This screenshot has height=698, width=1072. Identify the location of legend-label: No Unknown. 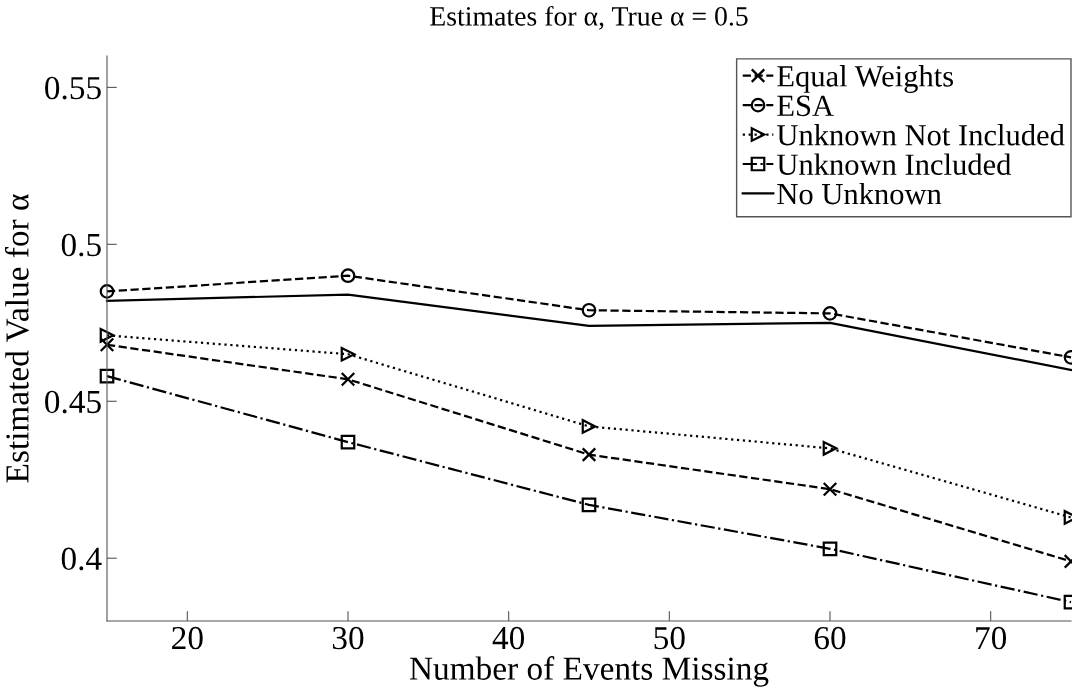
(859, 193).